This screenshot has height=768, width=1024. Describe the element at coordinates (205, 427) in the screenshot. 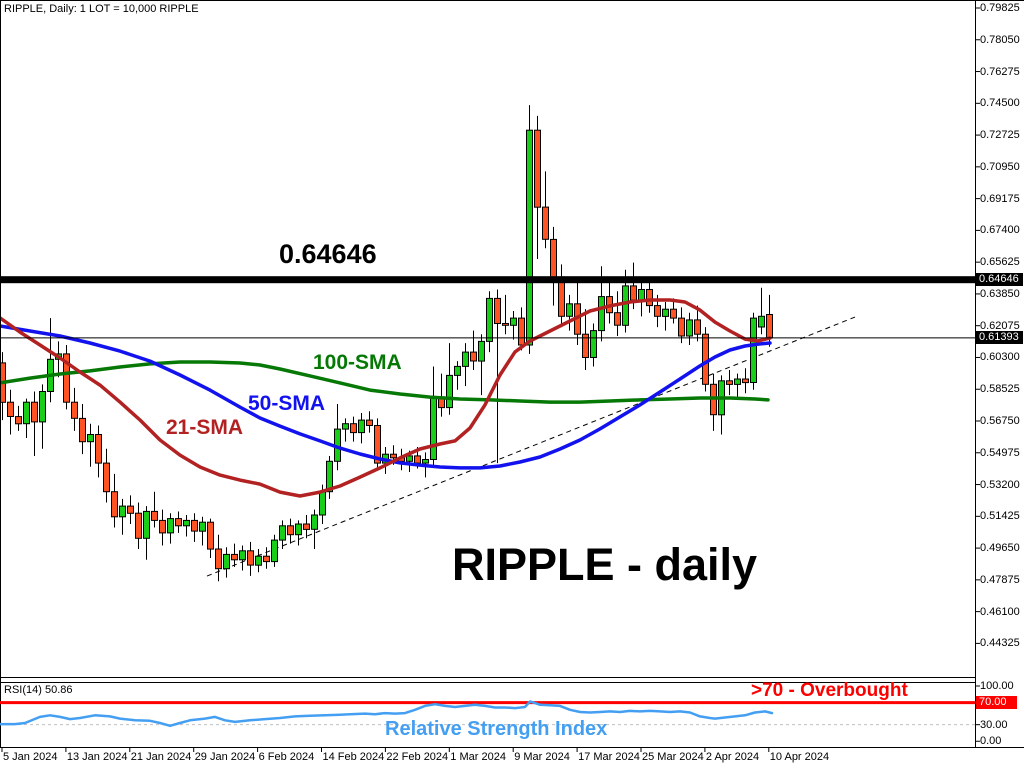

I see `sma21-label: 21-SMA` at that location.